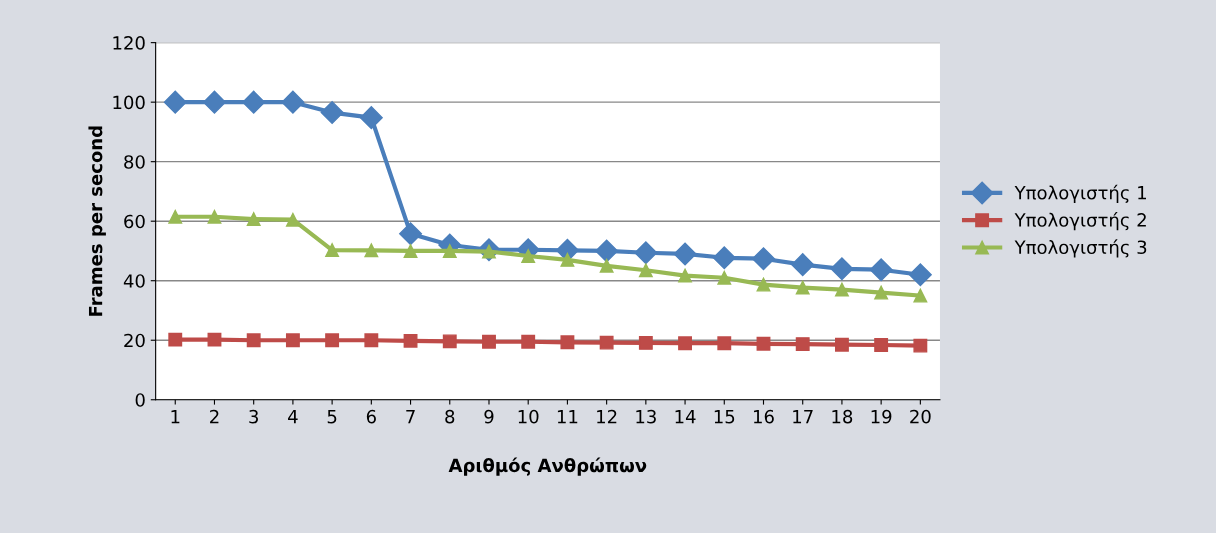 This screenshot has height=533, width=1216. Describe the element at coordinates (410, 417) in the screenshot. I see `x-tick-label: 7` at that location.